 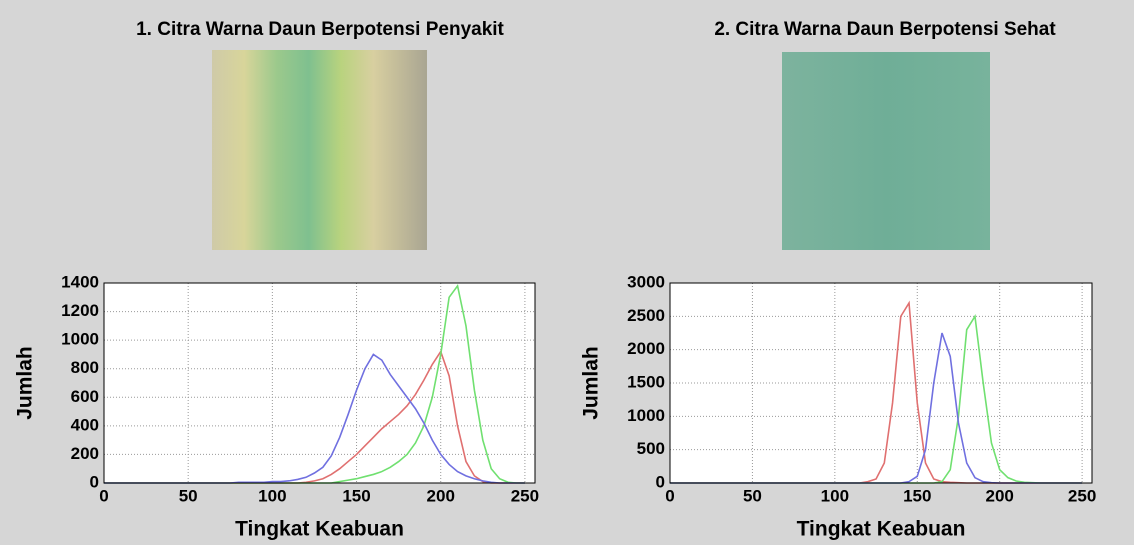 What do you see at coordinates (646, 348) in the screenshot?
I see `y-tick-label: 2000` at bounding box center [646, 348].